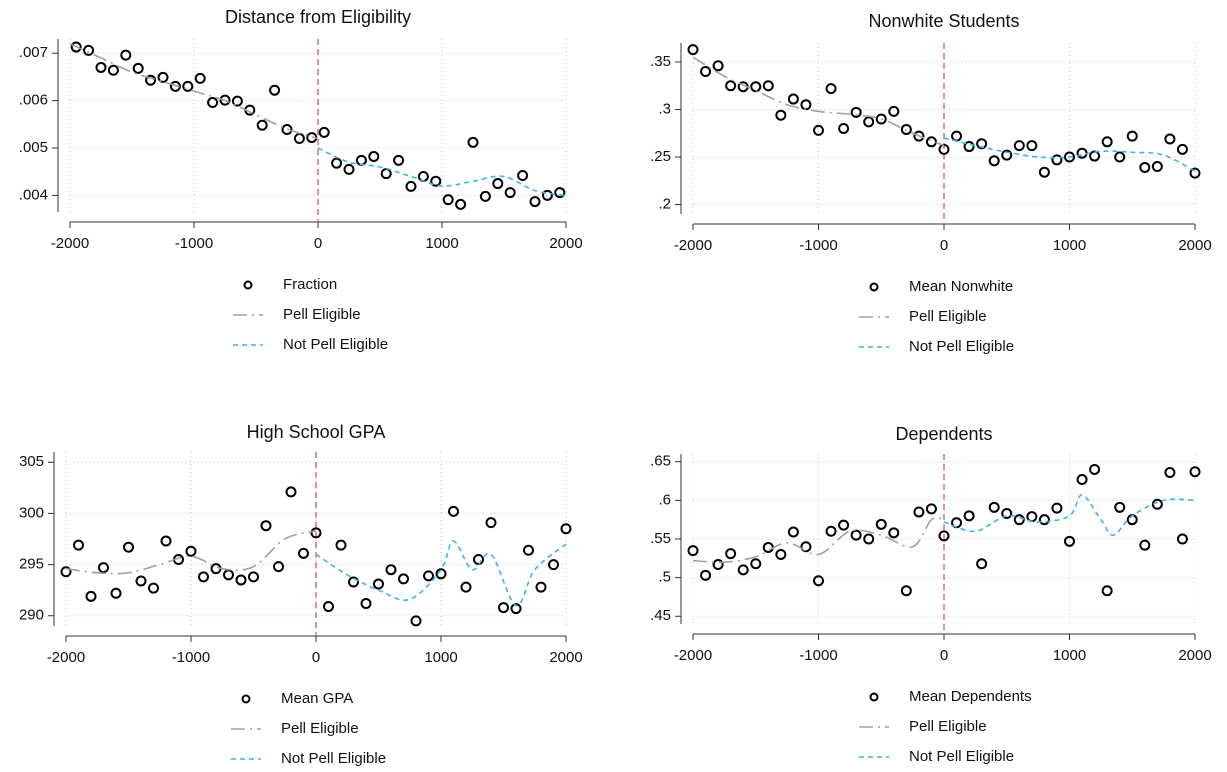  What do you see at coordinates (660, 538) in the screenshot?
I see `y-tick-label: .55` at bounding box center [660, 538].